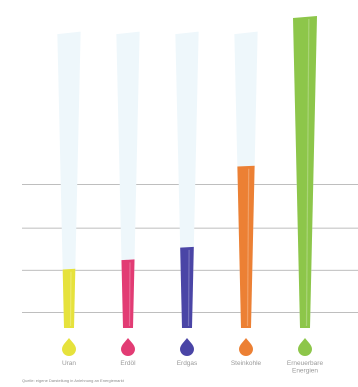 The width and height of the screenshot is (358, 387). I want to click on category-label: Erdöl, so click(128, 363).